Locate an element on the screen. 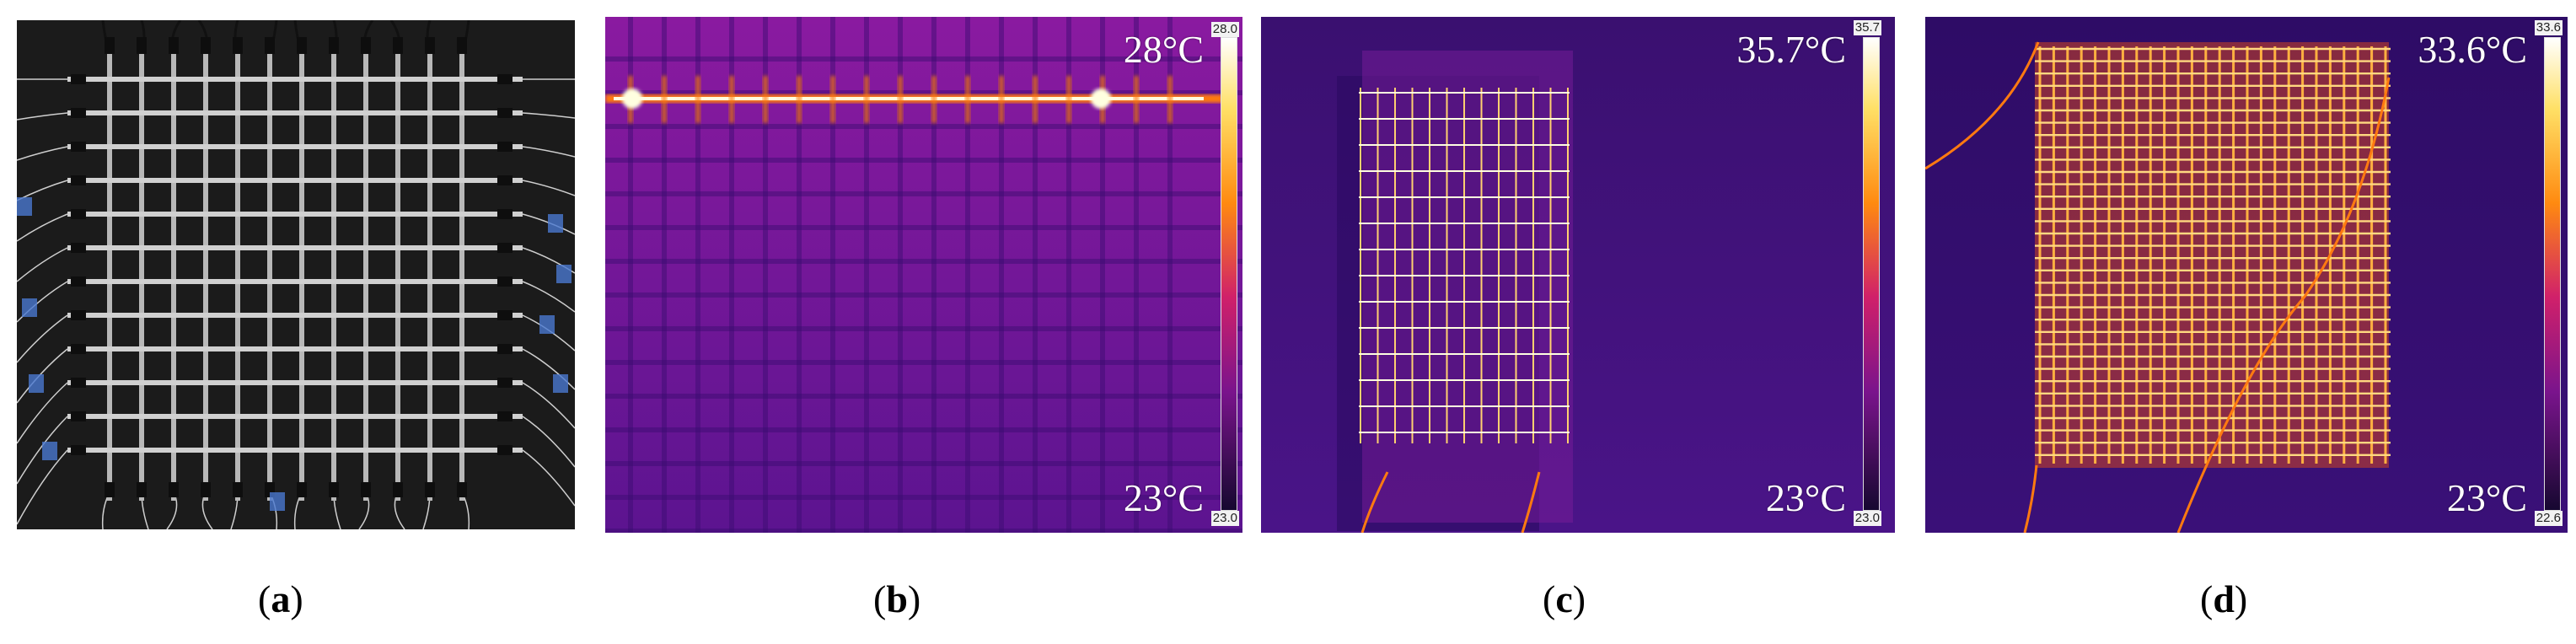 Image resolution: width=2576 pixels, height=644 pixels. caption-c: (c) is located at coordinates (1564, 598).